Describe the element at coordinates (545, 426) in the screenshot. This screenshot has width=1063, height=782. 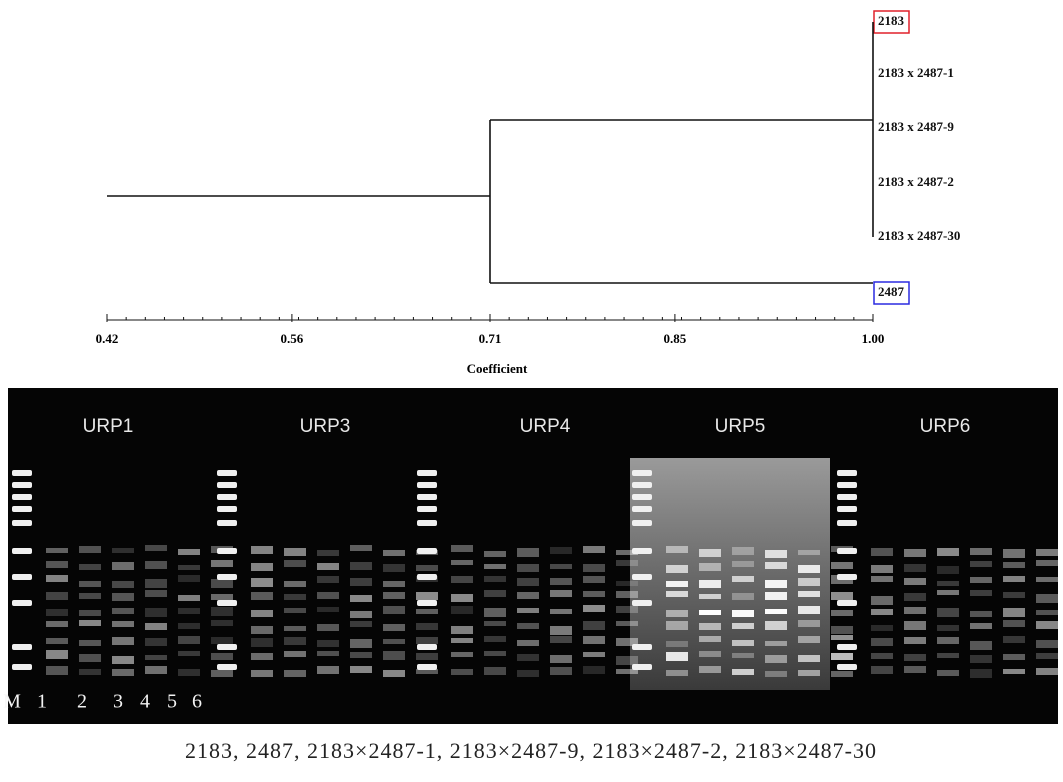
I see `gel-panel-label: URP4` at that location.